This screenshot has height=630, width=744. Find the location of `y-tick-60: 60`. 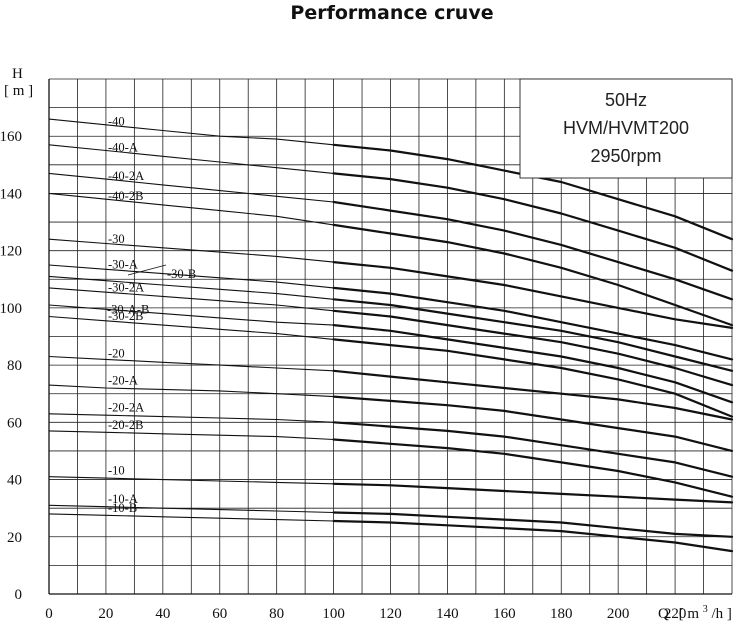

y-tick-60: 60 is located at coordinates (14, 423).